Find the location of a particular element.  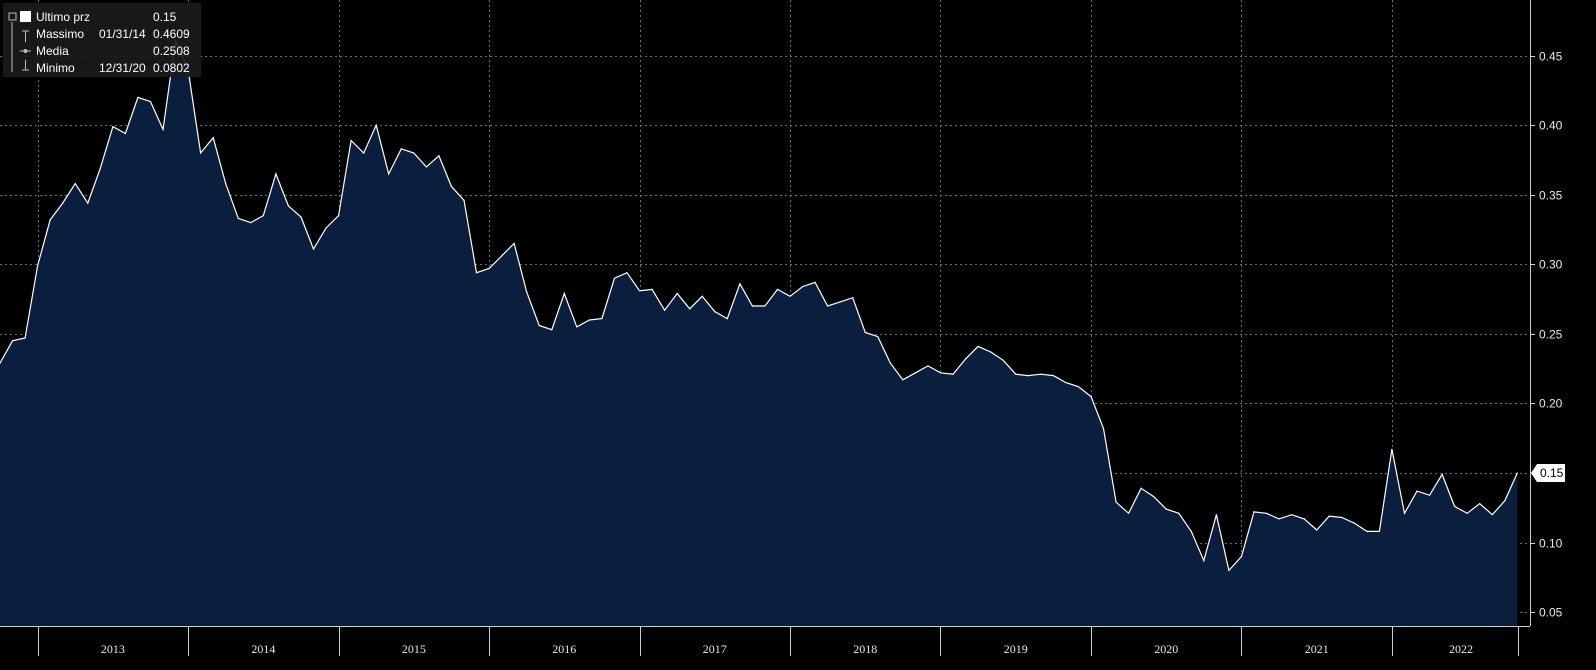

y-tick-label: 0.05 is located at coordinates (1551, 613).